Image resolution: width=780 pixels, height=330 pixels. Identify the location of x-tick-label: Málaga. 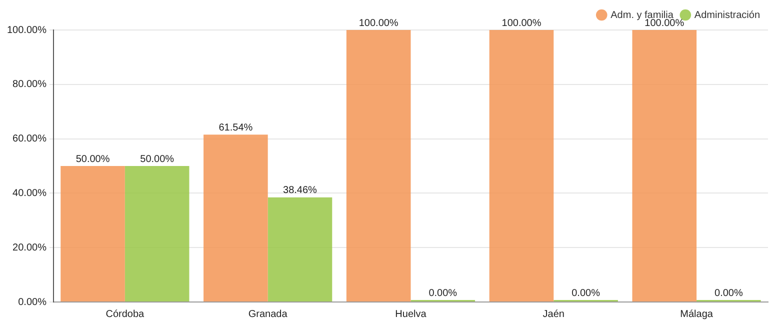
(697, 314).